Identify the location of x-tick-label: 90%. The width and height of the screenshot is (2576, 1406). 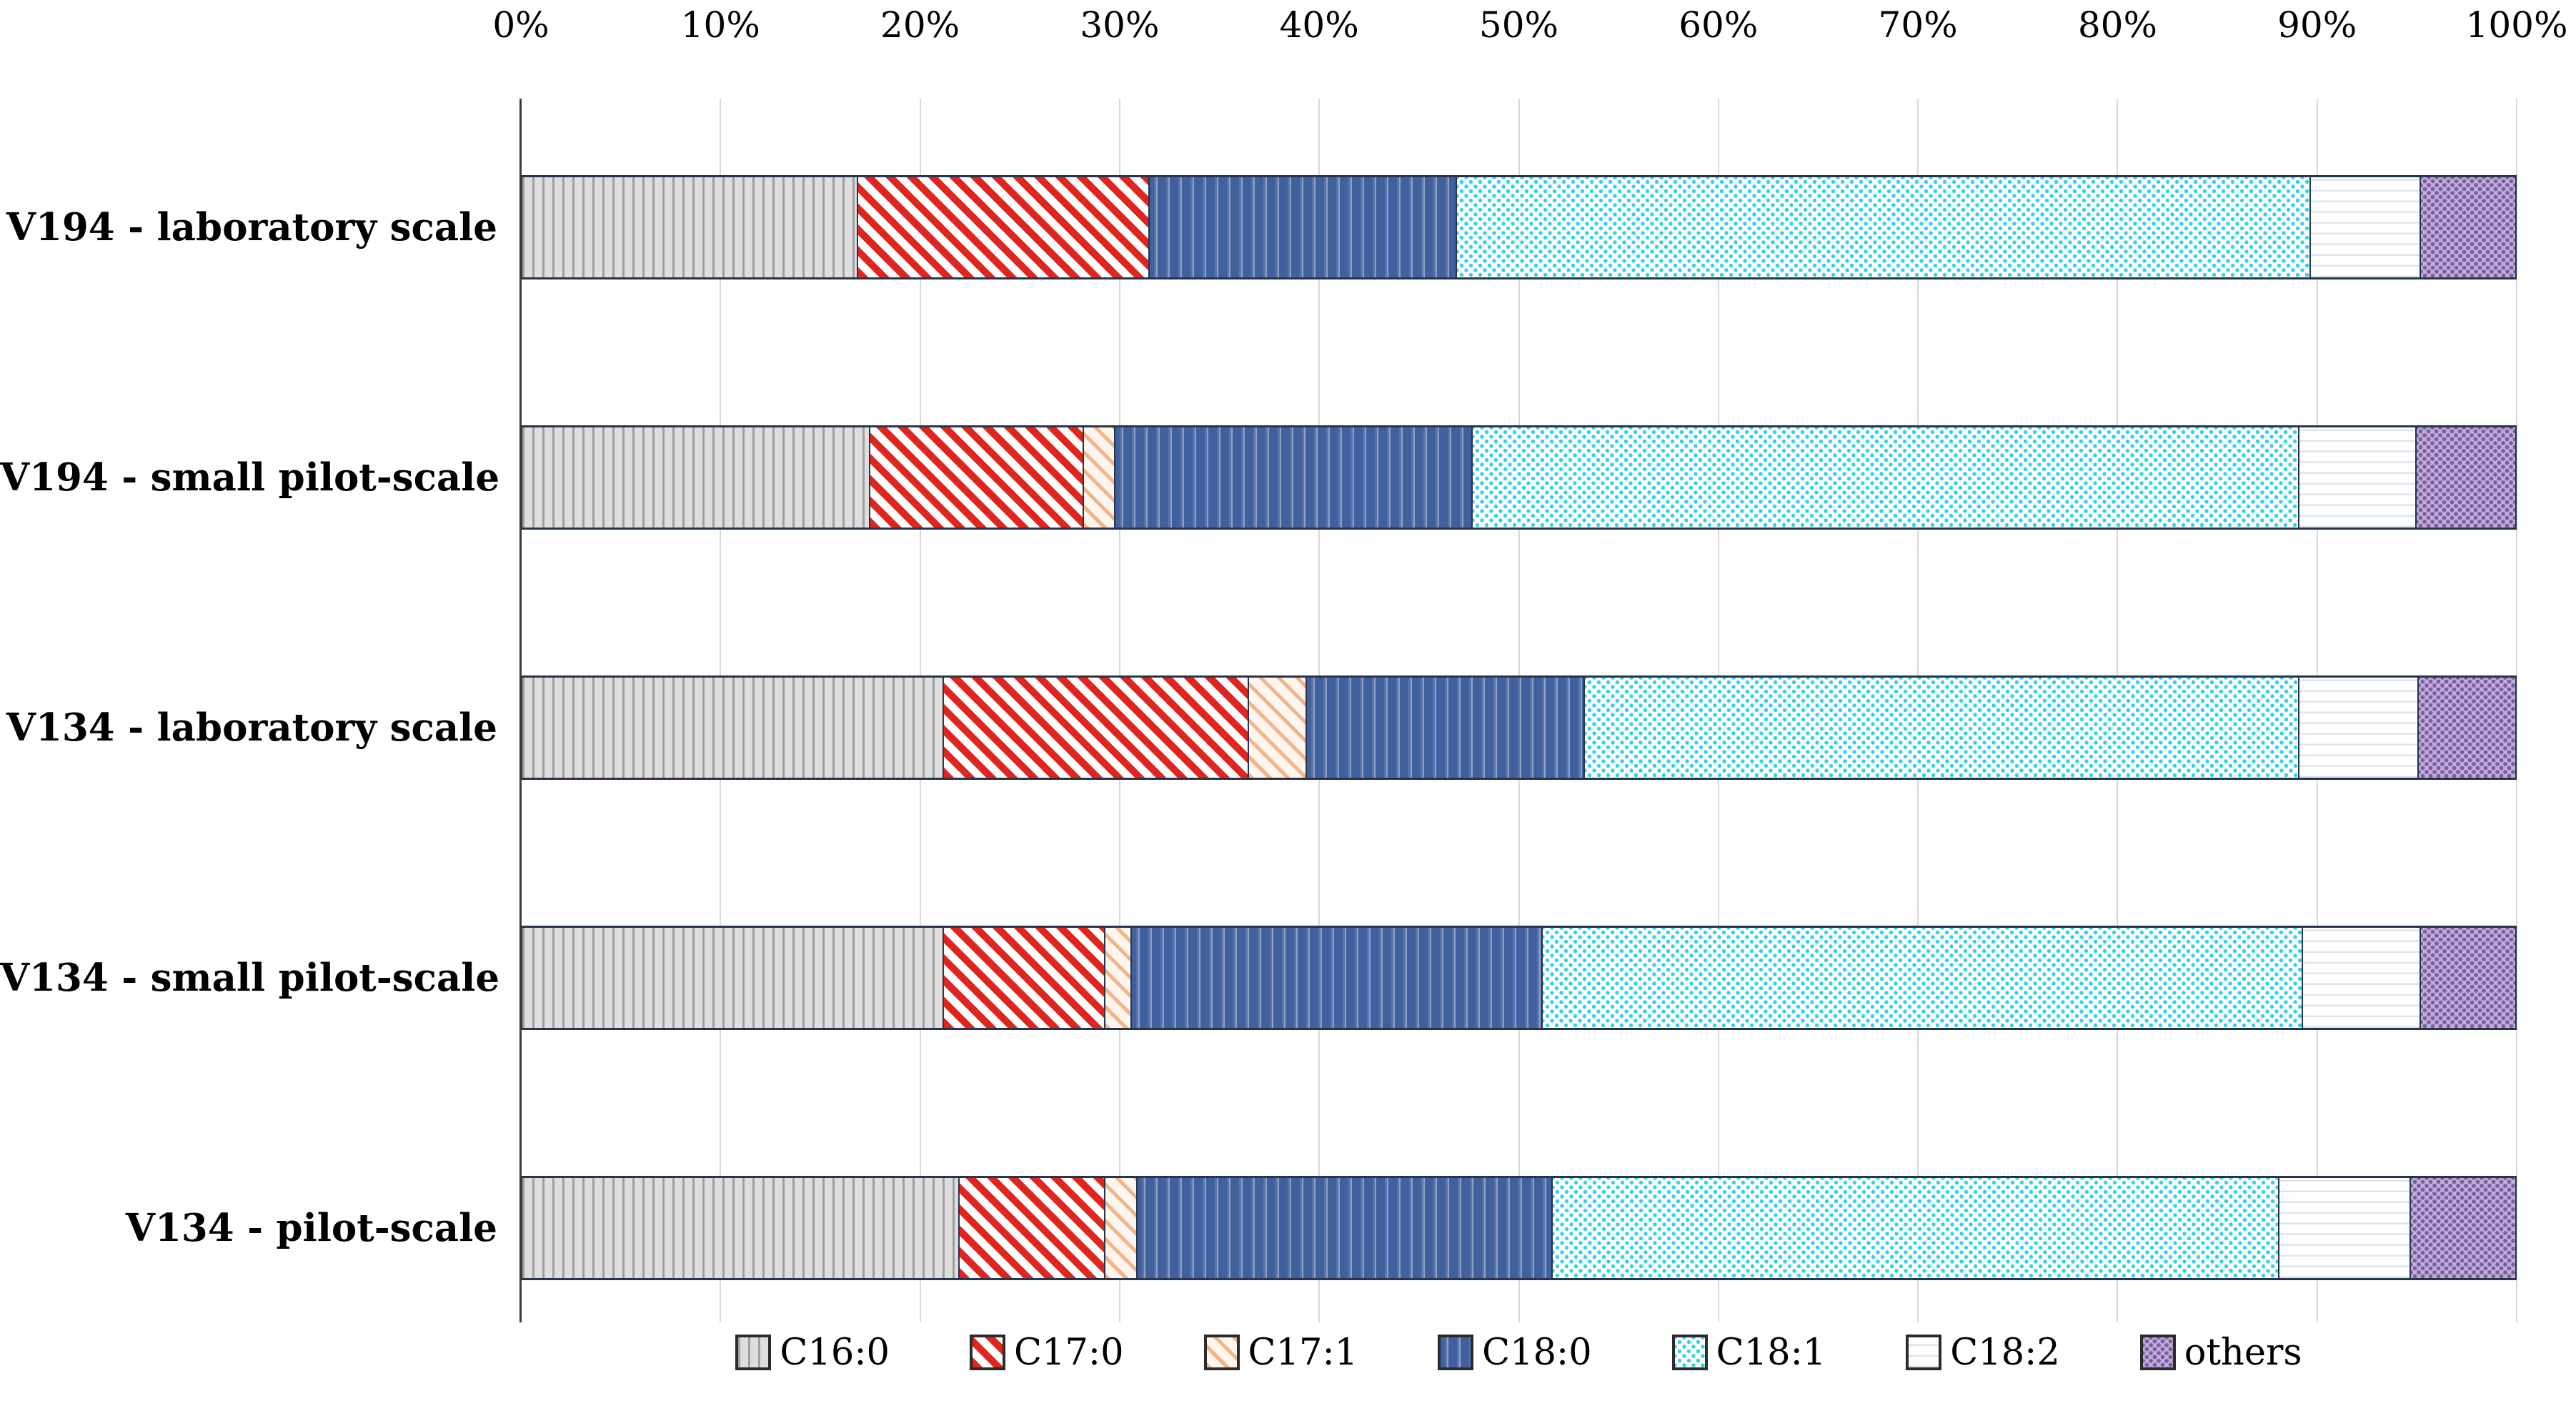
(2317, 25).